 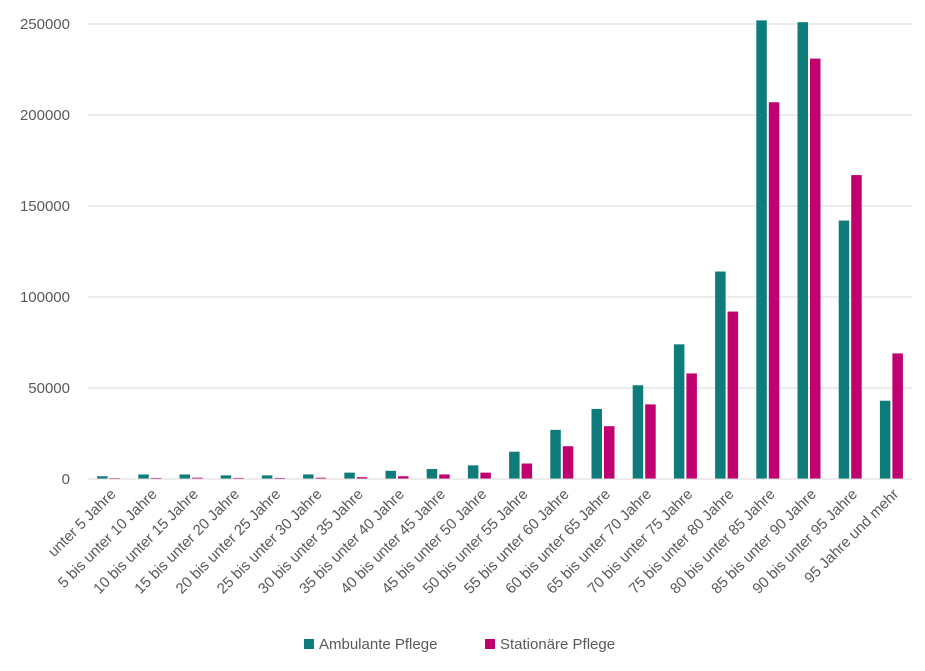 I want to click on legend-label-ambulante: Ambulante Pflege, so click(x=378, y=644).